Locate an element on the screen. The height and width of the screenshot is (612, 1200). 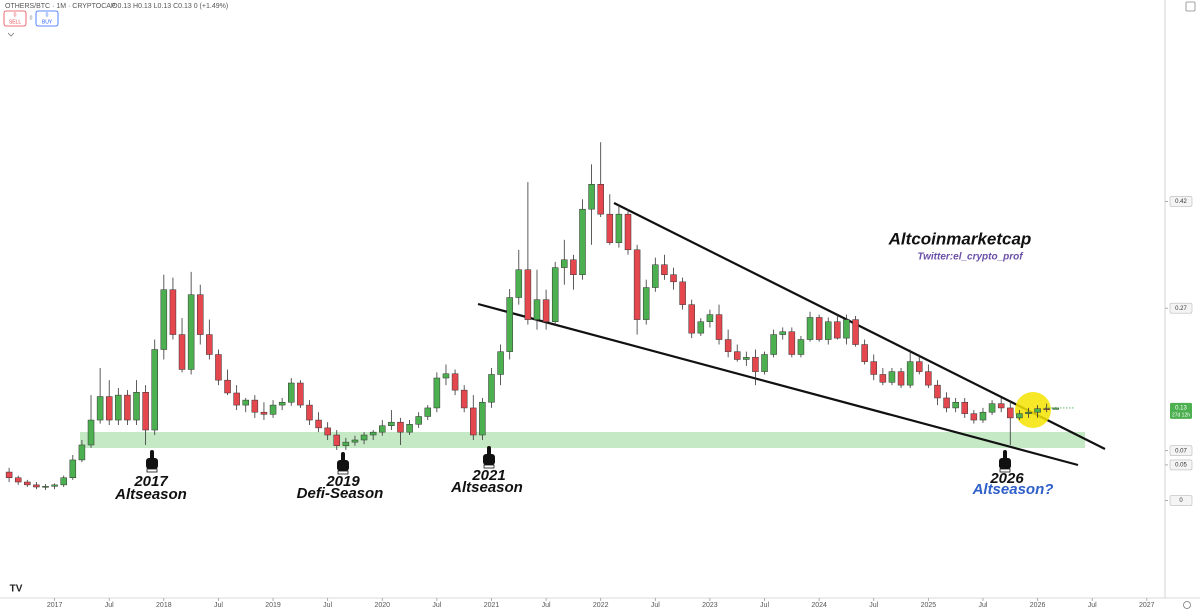
annotation-year: 2026 is located at coordinates (1006, 478).